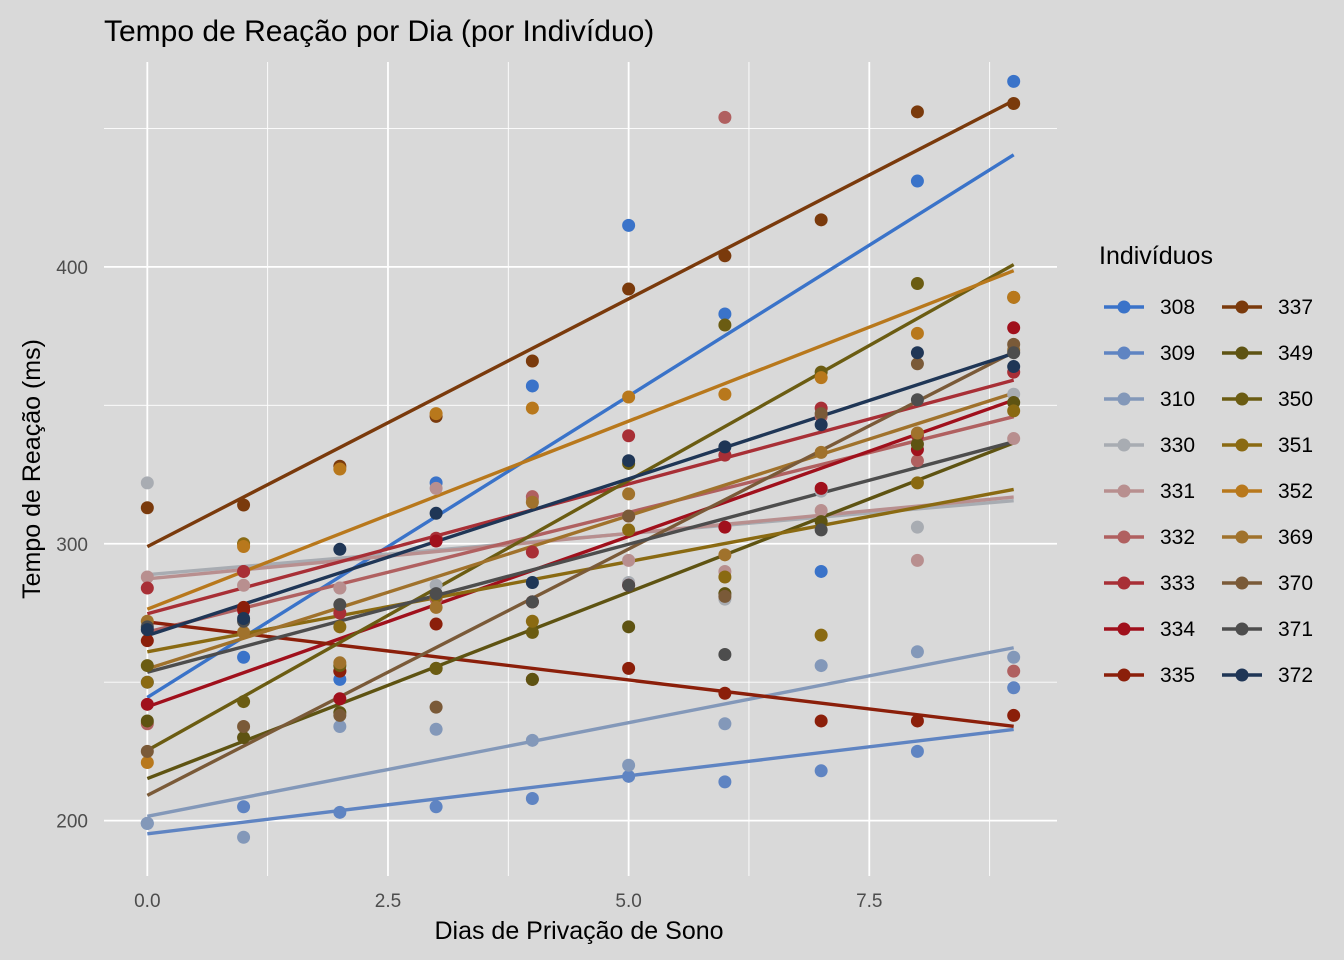  What do you see at coordinates (72, 268) in the screenshot?
I see `y-tick-label: 400` at bounding box center [72, 268].